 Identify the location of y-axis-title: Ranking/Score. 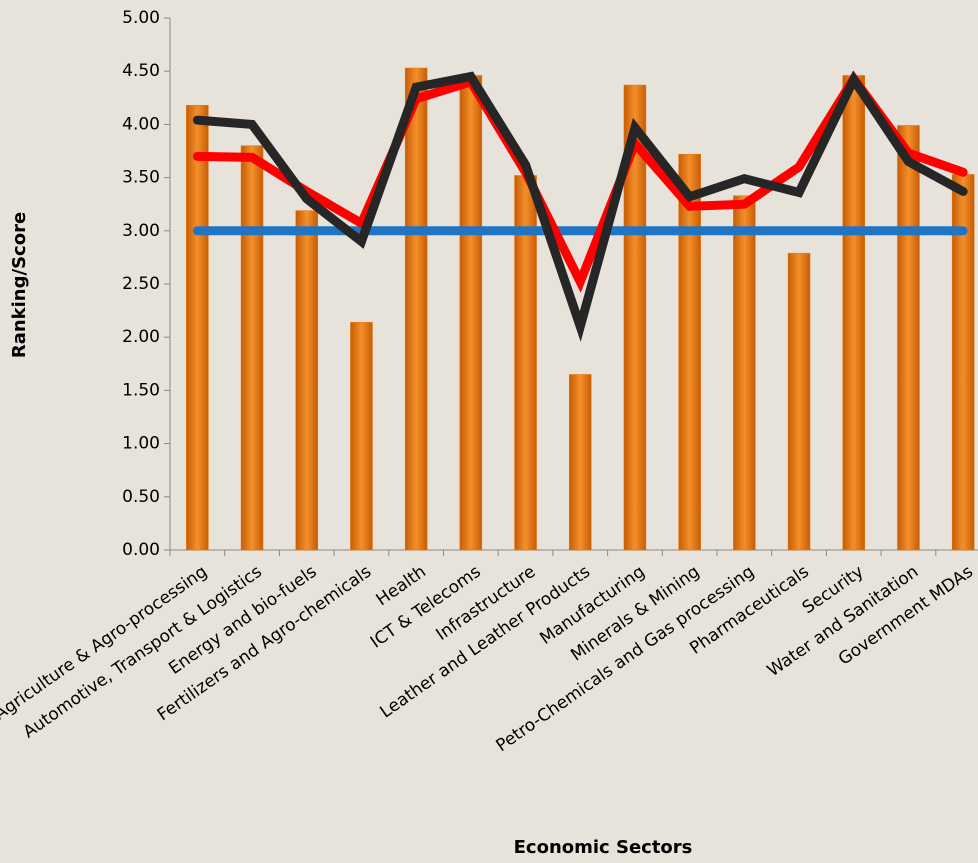
(19, 285).